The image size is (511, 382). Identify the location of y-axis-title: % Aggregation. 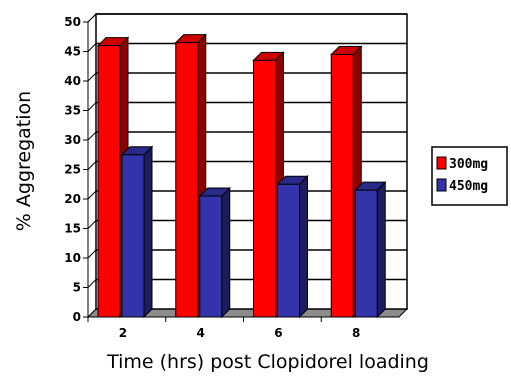
(24, 161).